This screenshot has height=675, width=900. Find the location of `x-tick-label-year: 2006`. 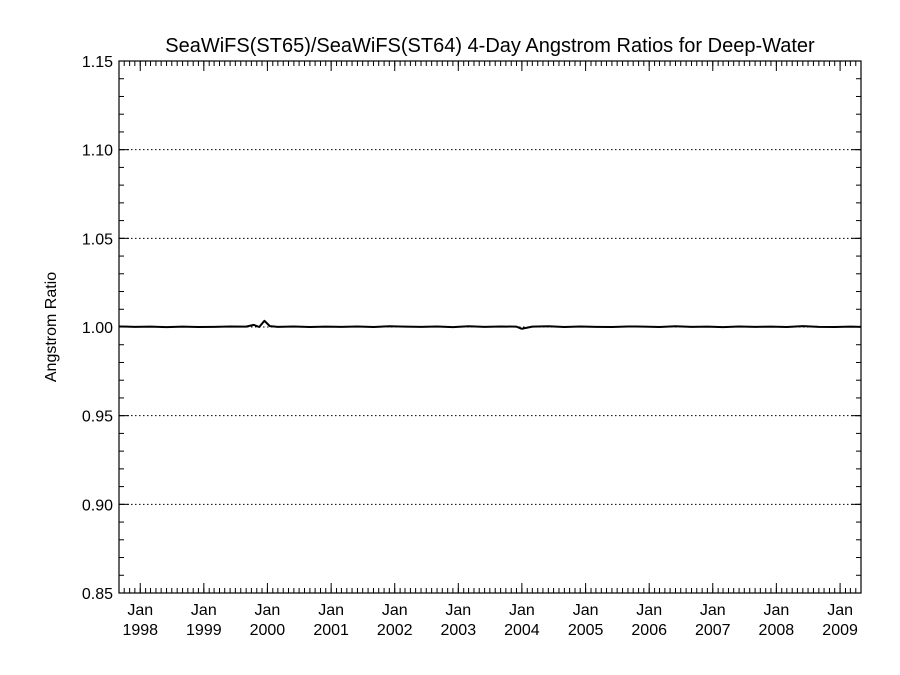

x-tick-label-year: 2006 is located at coordinates (649, 630).